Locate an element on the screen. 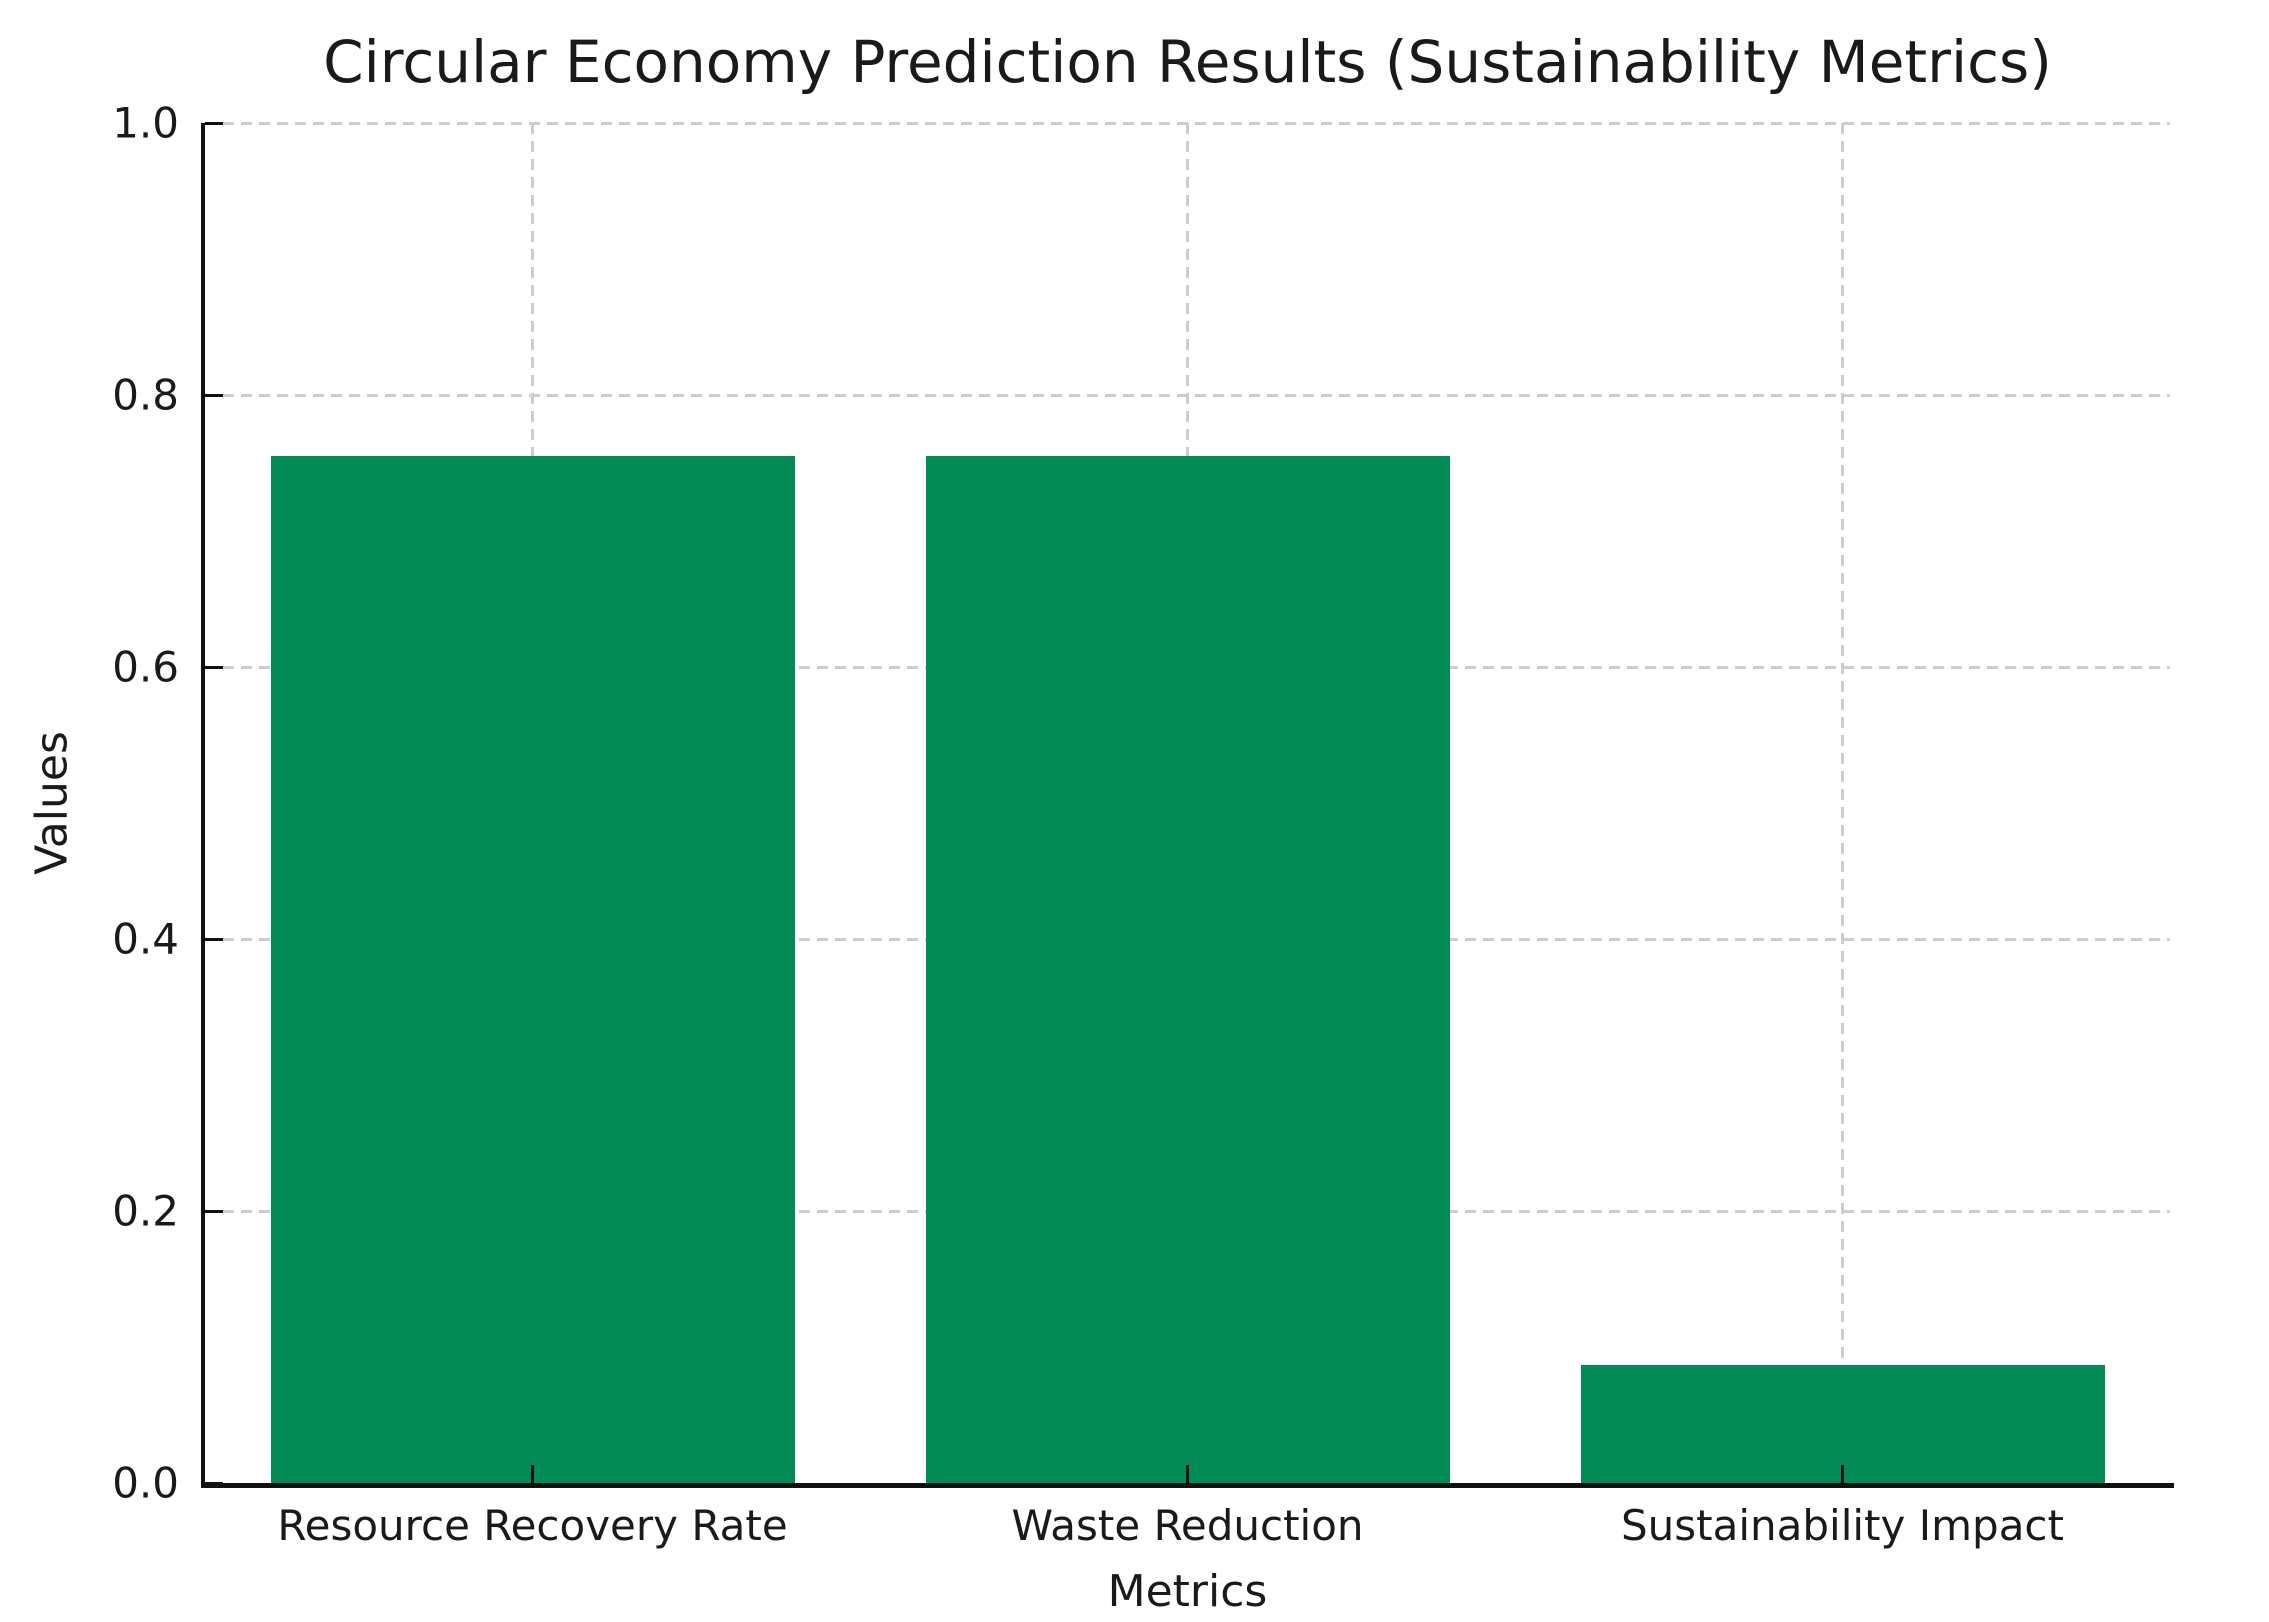 The height and width of the screenshot is (1622, 2269). x-tick-label-waste-reduction: Waste Reduction is located at coordinates (1187, 1525).